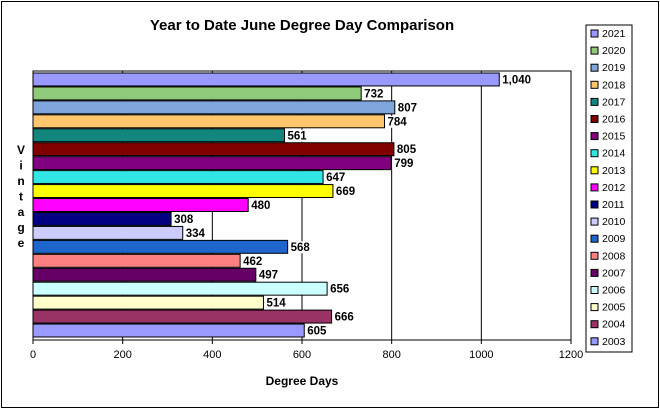  What do you see at coordinates (180, 288) in the screenshot?
I see `bar-2006` at bounding box center [180, 288].